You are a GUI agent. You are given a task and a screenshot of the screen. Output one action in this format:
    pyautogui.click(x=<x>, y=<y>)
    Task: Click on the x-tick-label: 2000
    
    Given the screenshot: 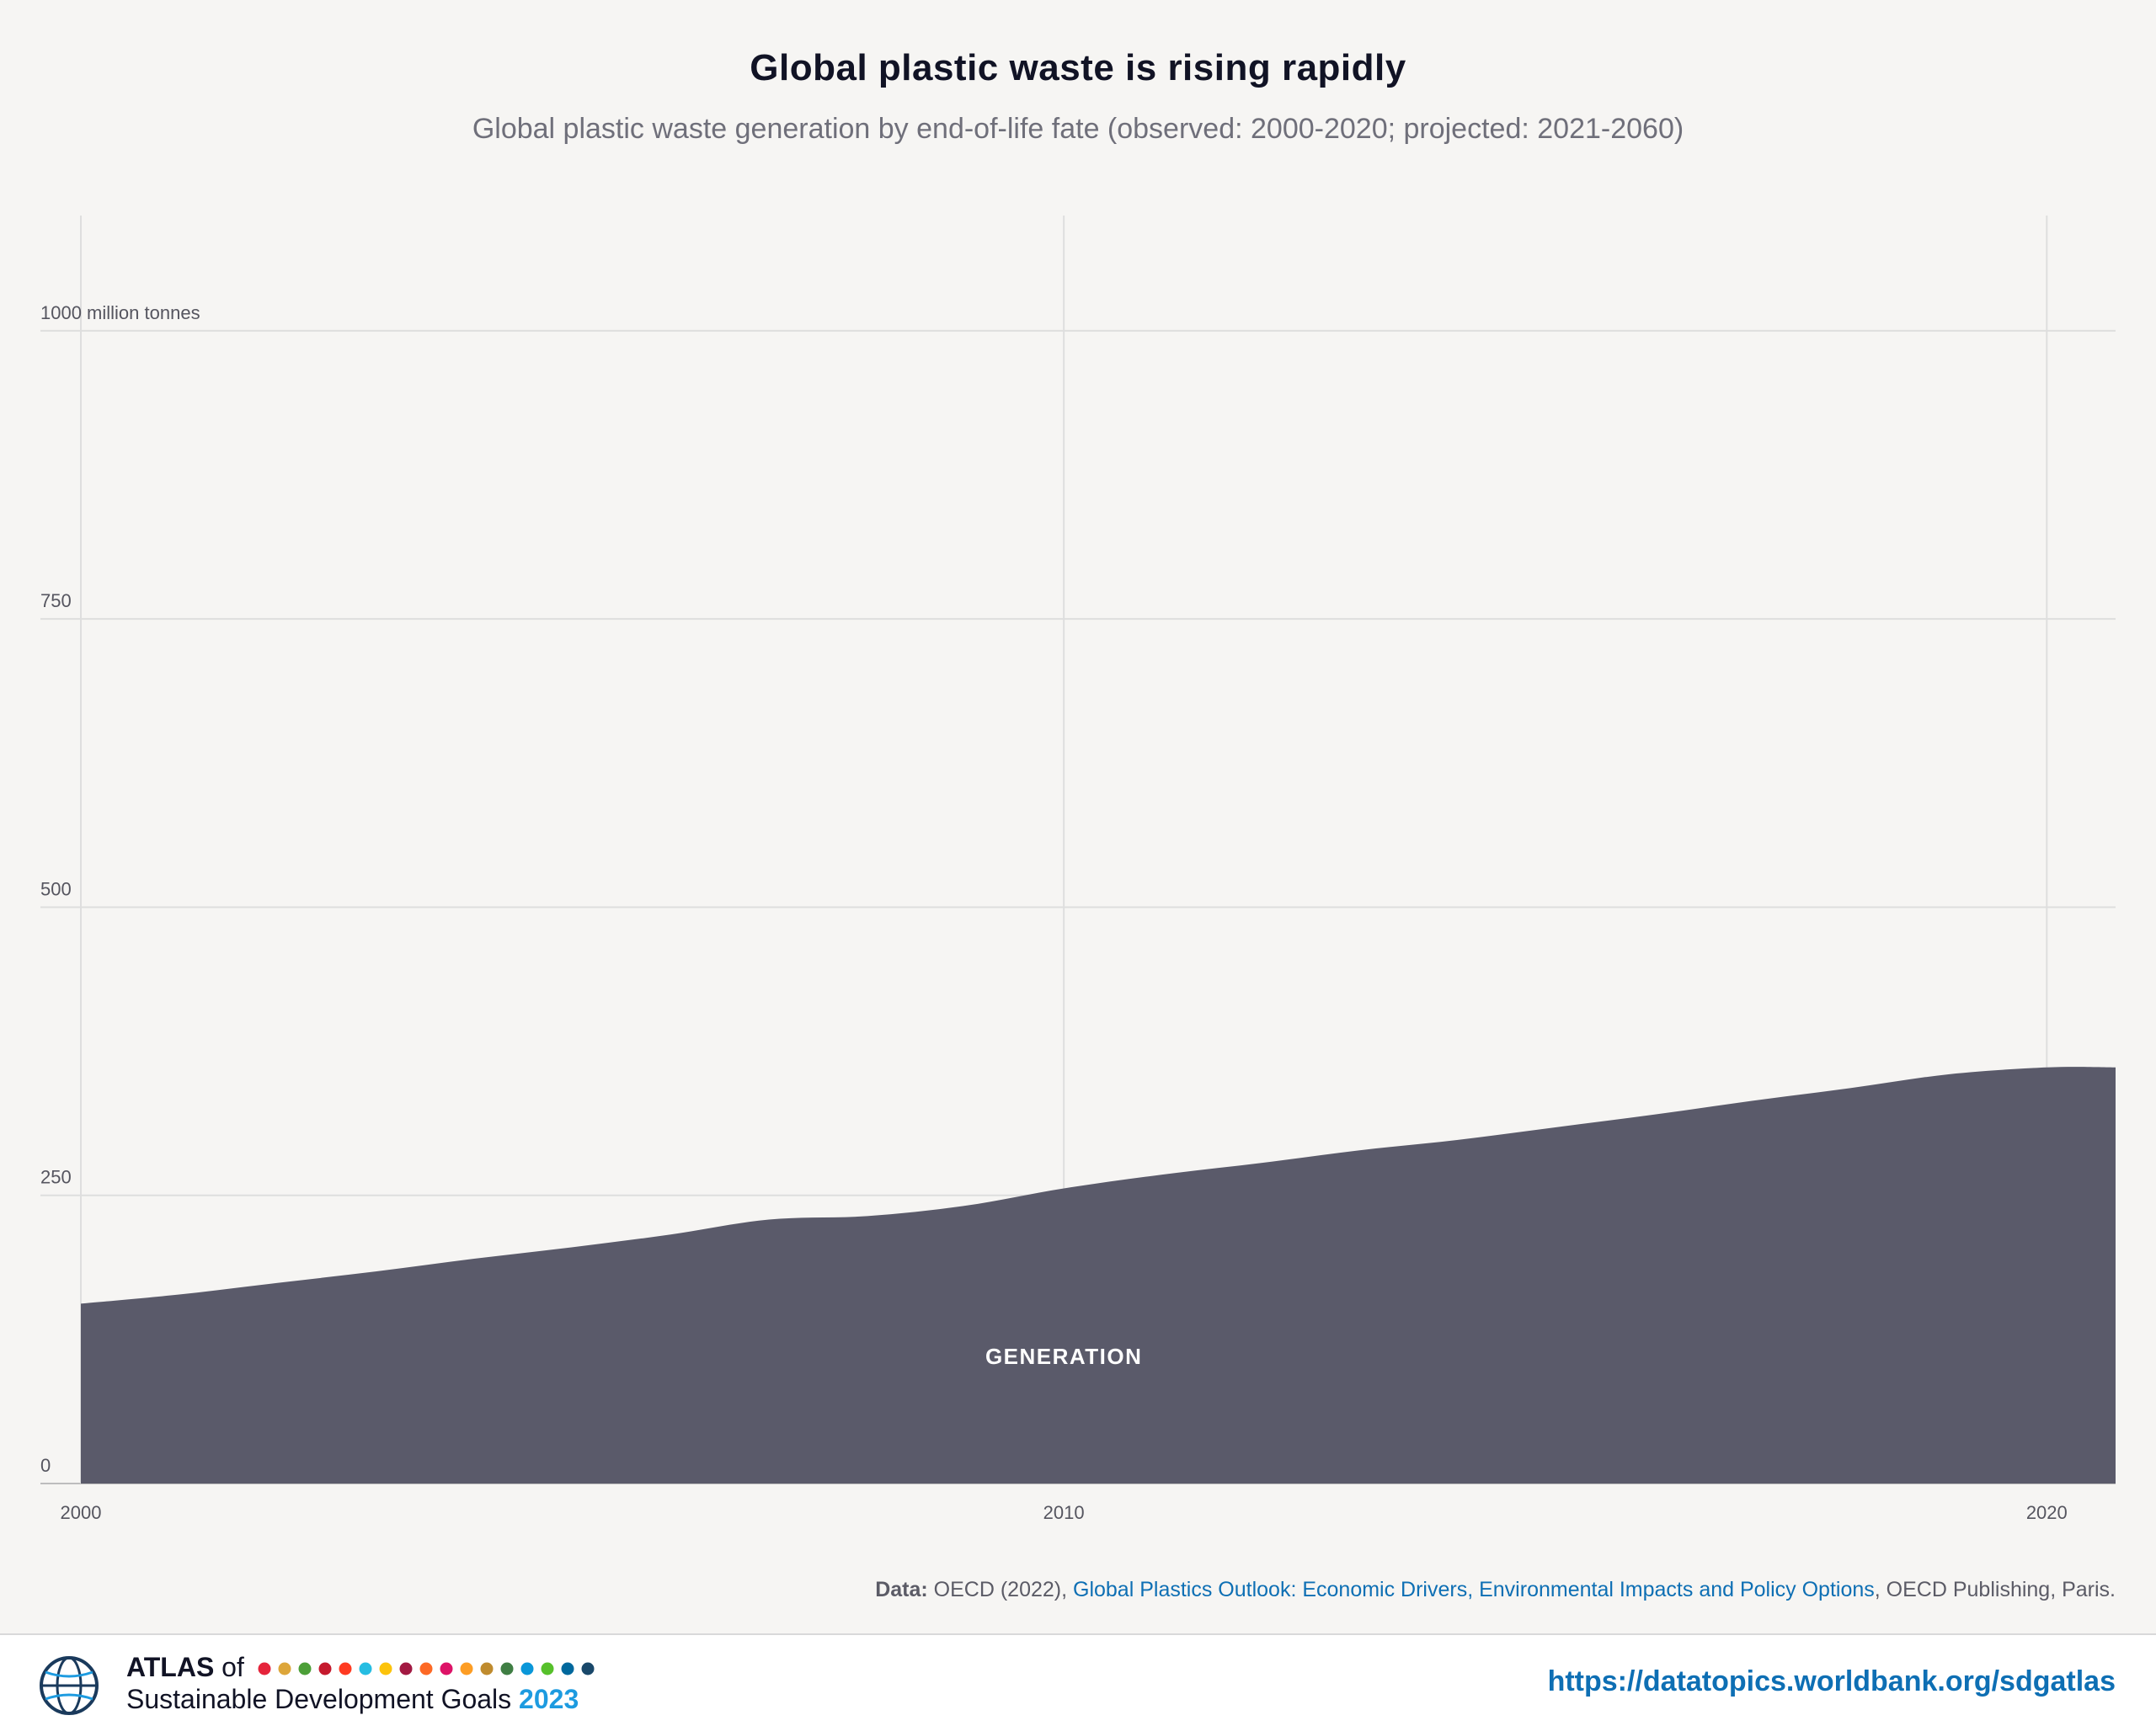 What is the action you would take?
    pyautogui.click(x=81, y=1512)
    